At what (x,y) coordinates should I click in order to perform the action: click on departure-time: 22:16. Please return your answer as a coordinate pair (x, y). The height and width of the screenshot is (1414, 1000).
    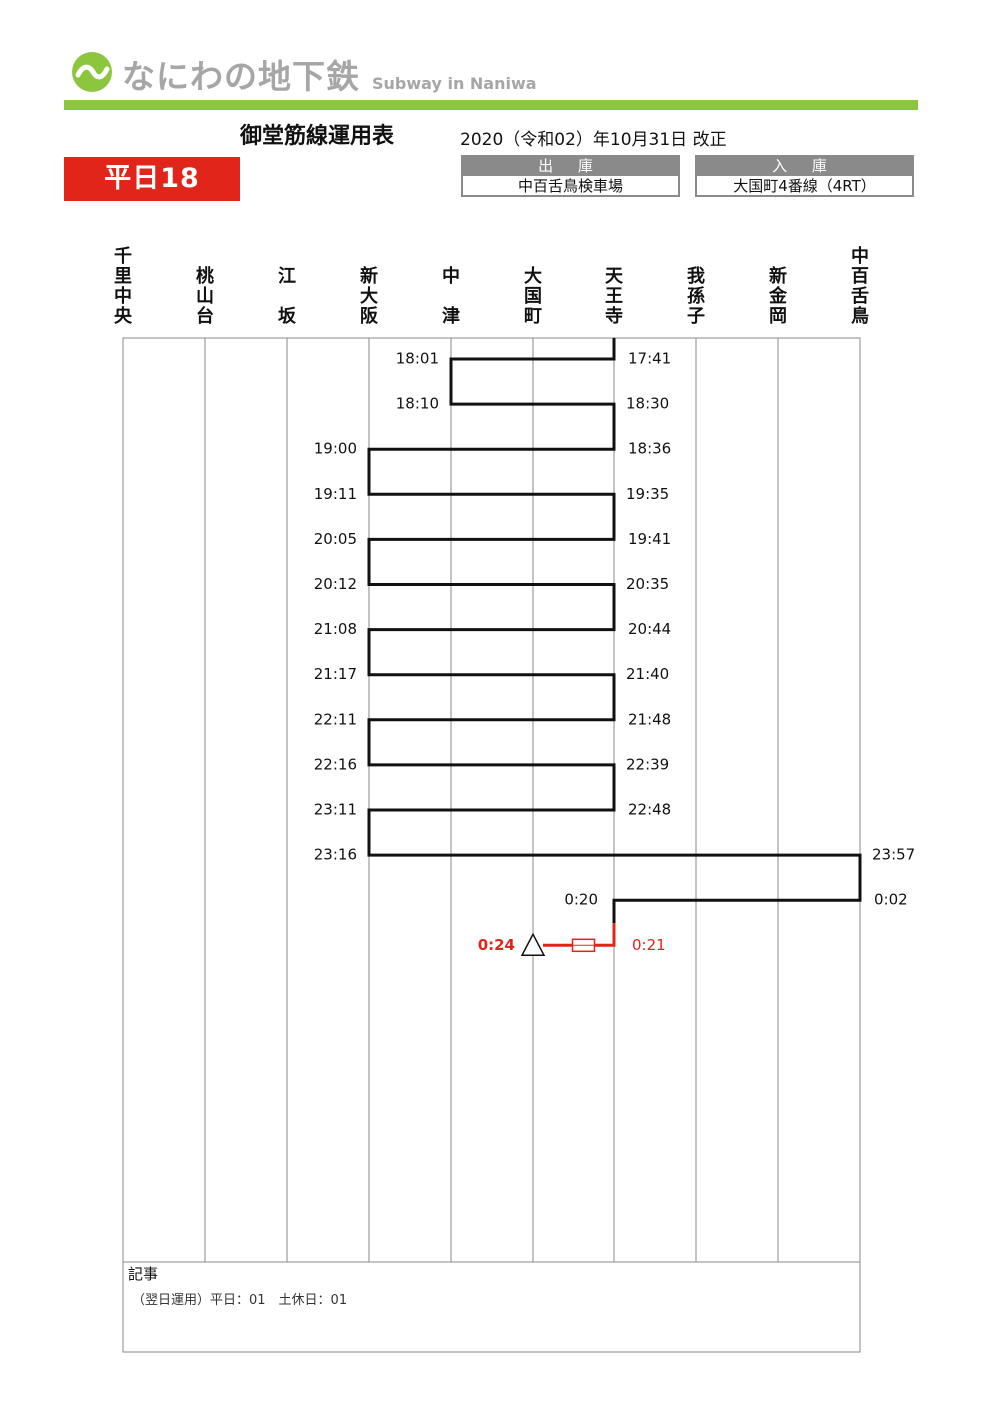
    Looking at the image, I should click on (335, 764).